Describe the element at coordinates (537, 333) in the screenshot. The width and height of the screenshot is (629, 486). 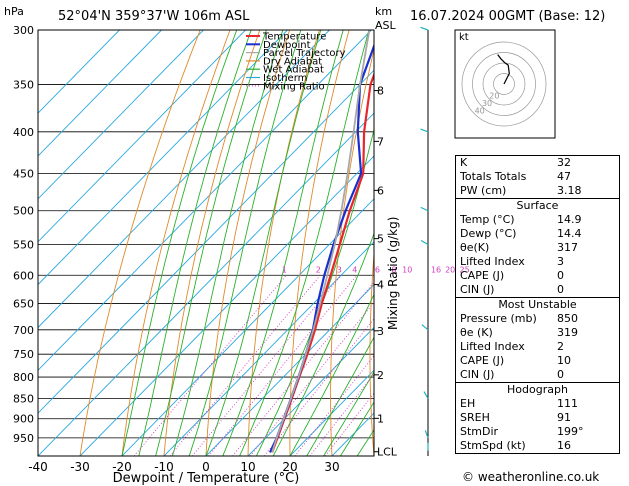
I see `most-unstable-row: θe (K) 319` at that location.